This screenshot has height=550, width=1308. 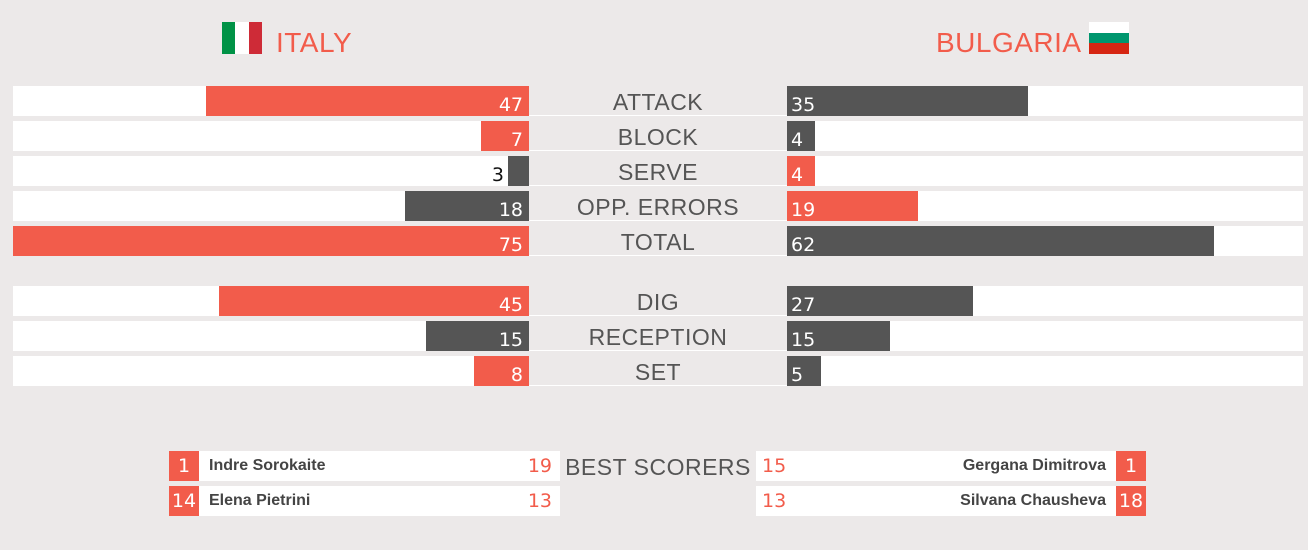 I want to click on italy-flag-icon, so click(x=242, y=38).